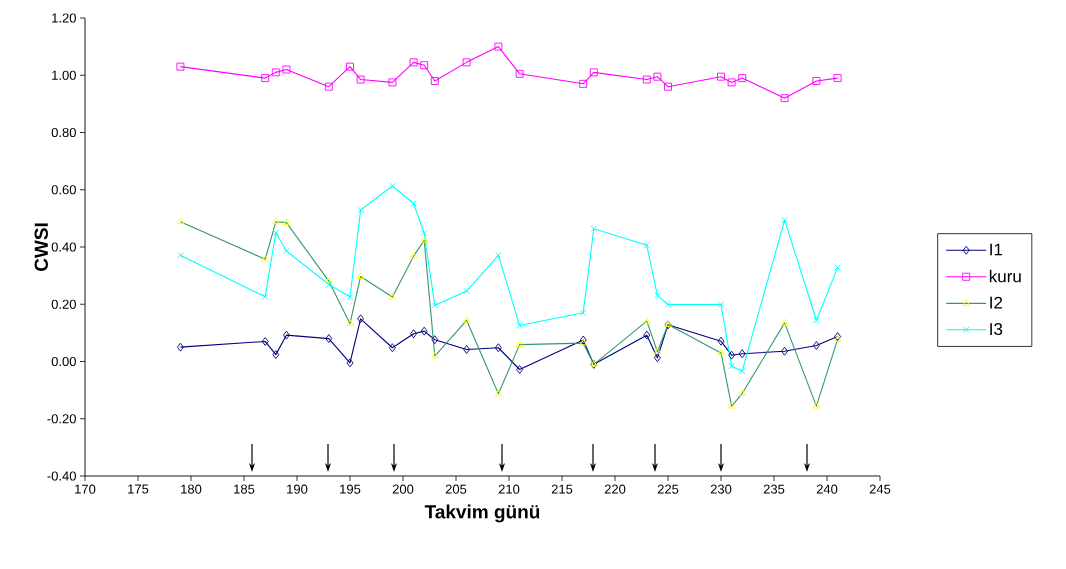  Describe the element at coordinates (61, 476) in the screenshot. I see `y-tick-label: -0.40` at that location.